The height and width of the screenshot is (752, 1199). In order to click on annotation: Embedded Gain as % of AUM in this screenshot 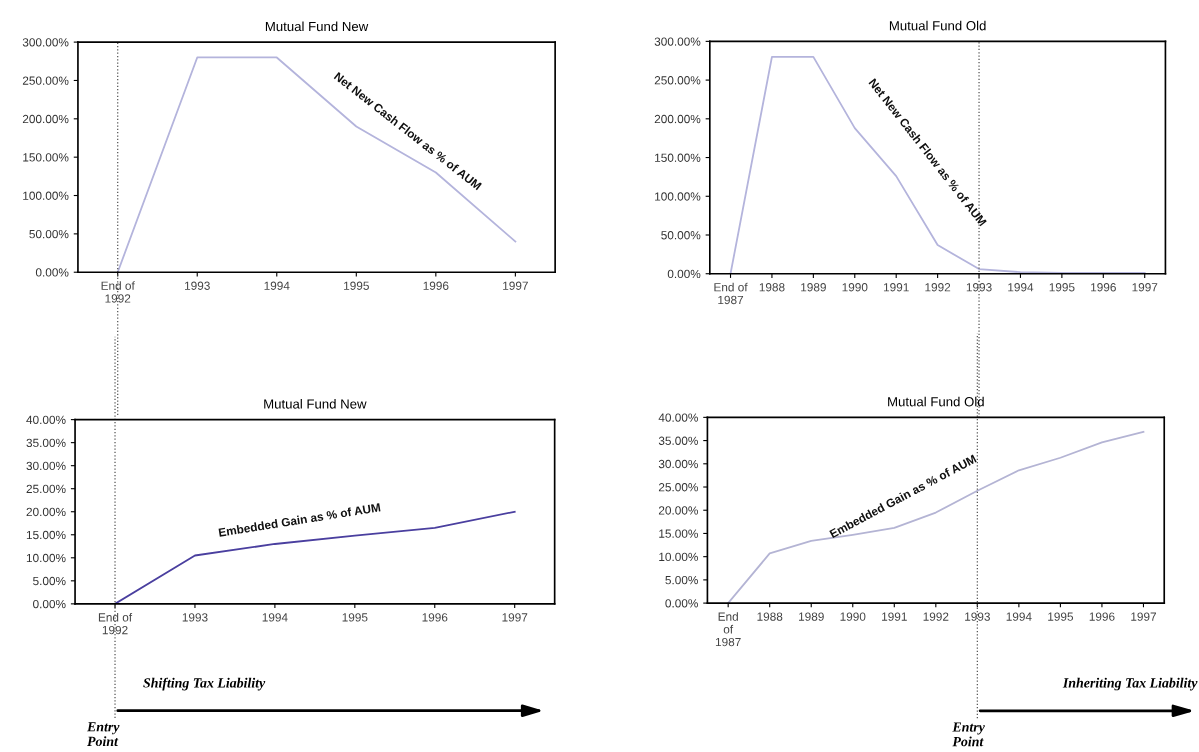, I will do `click(299, 519)`.